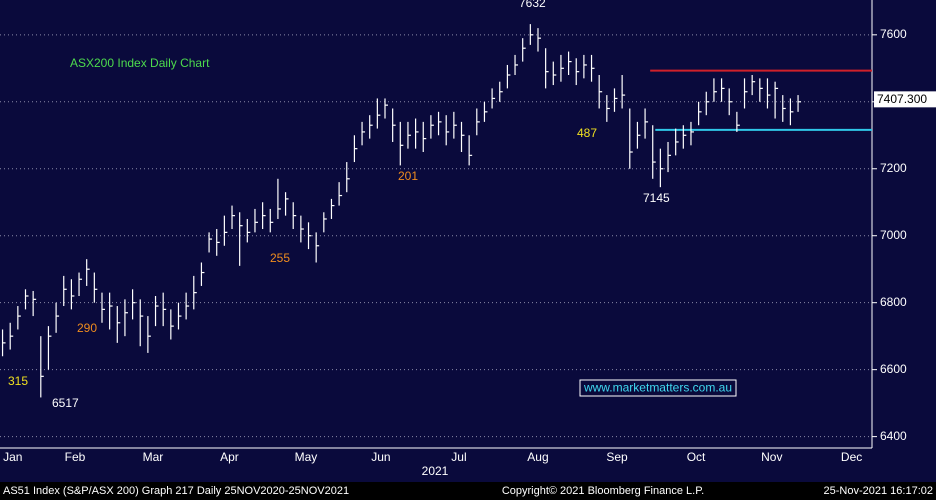  I want to click on y-tick-label: 6800, so click(893, 302).